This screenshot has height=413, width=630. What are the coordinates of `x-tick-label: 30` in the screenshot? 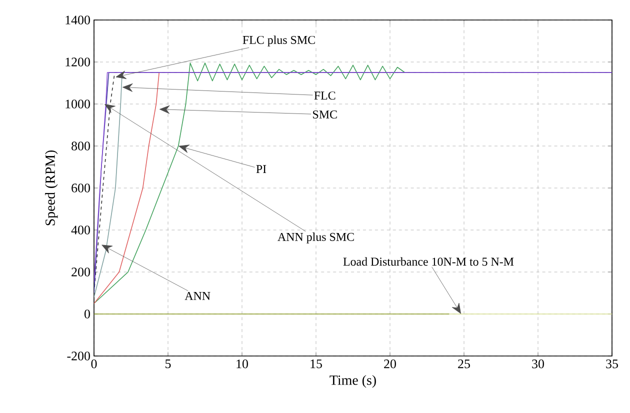 It's located at (538, 364).